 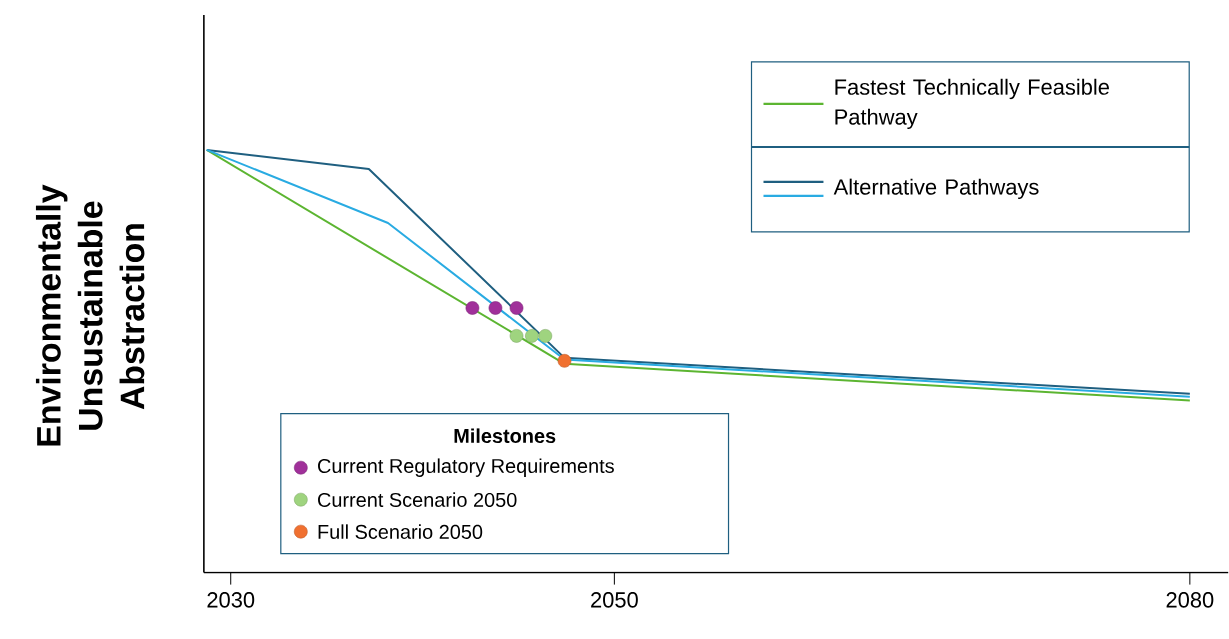 What do you see at coordinates (1190, 600) in the screenshot?
I see `x-tick-label: 2080` at bounding box center [1190, 600].